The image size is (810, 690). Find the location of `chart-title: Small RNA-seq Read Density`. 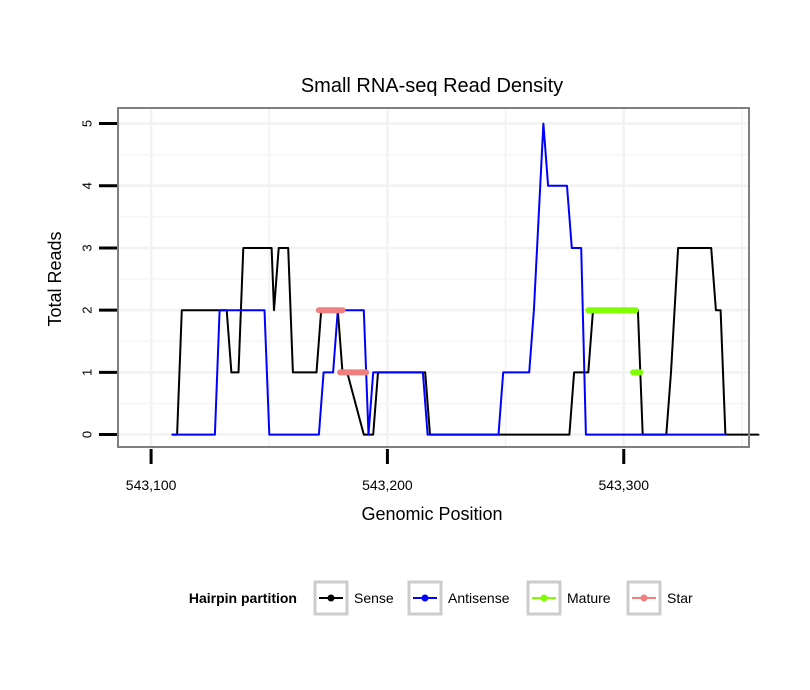

chart-title: Small RNA-seq Read Density is located at coordinates (432, 86).